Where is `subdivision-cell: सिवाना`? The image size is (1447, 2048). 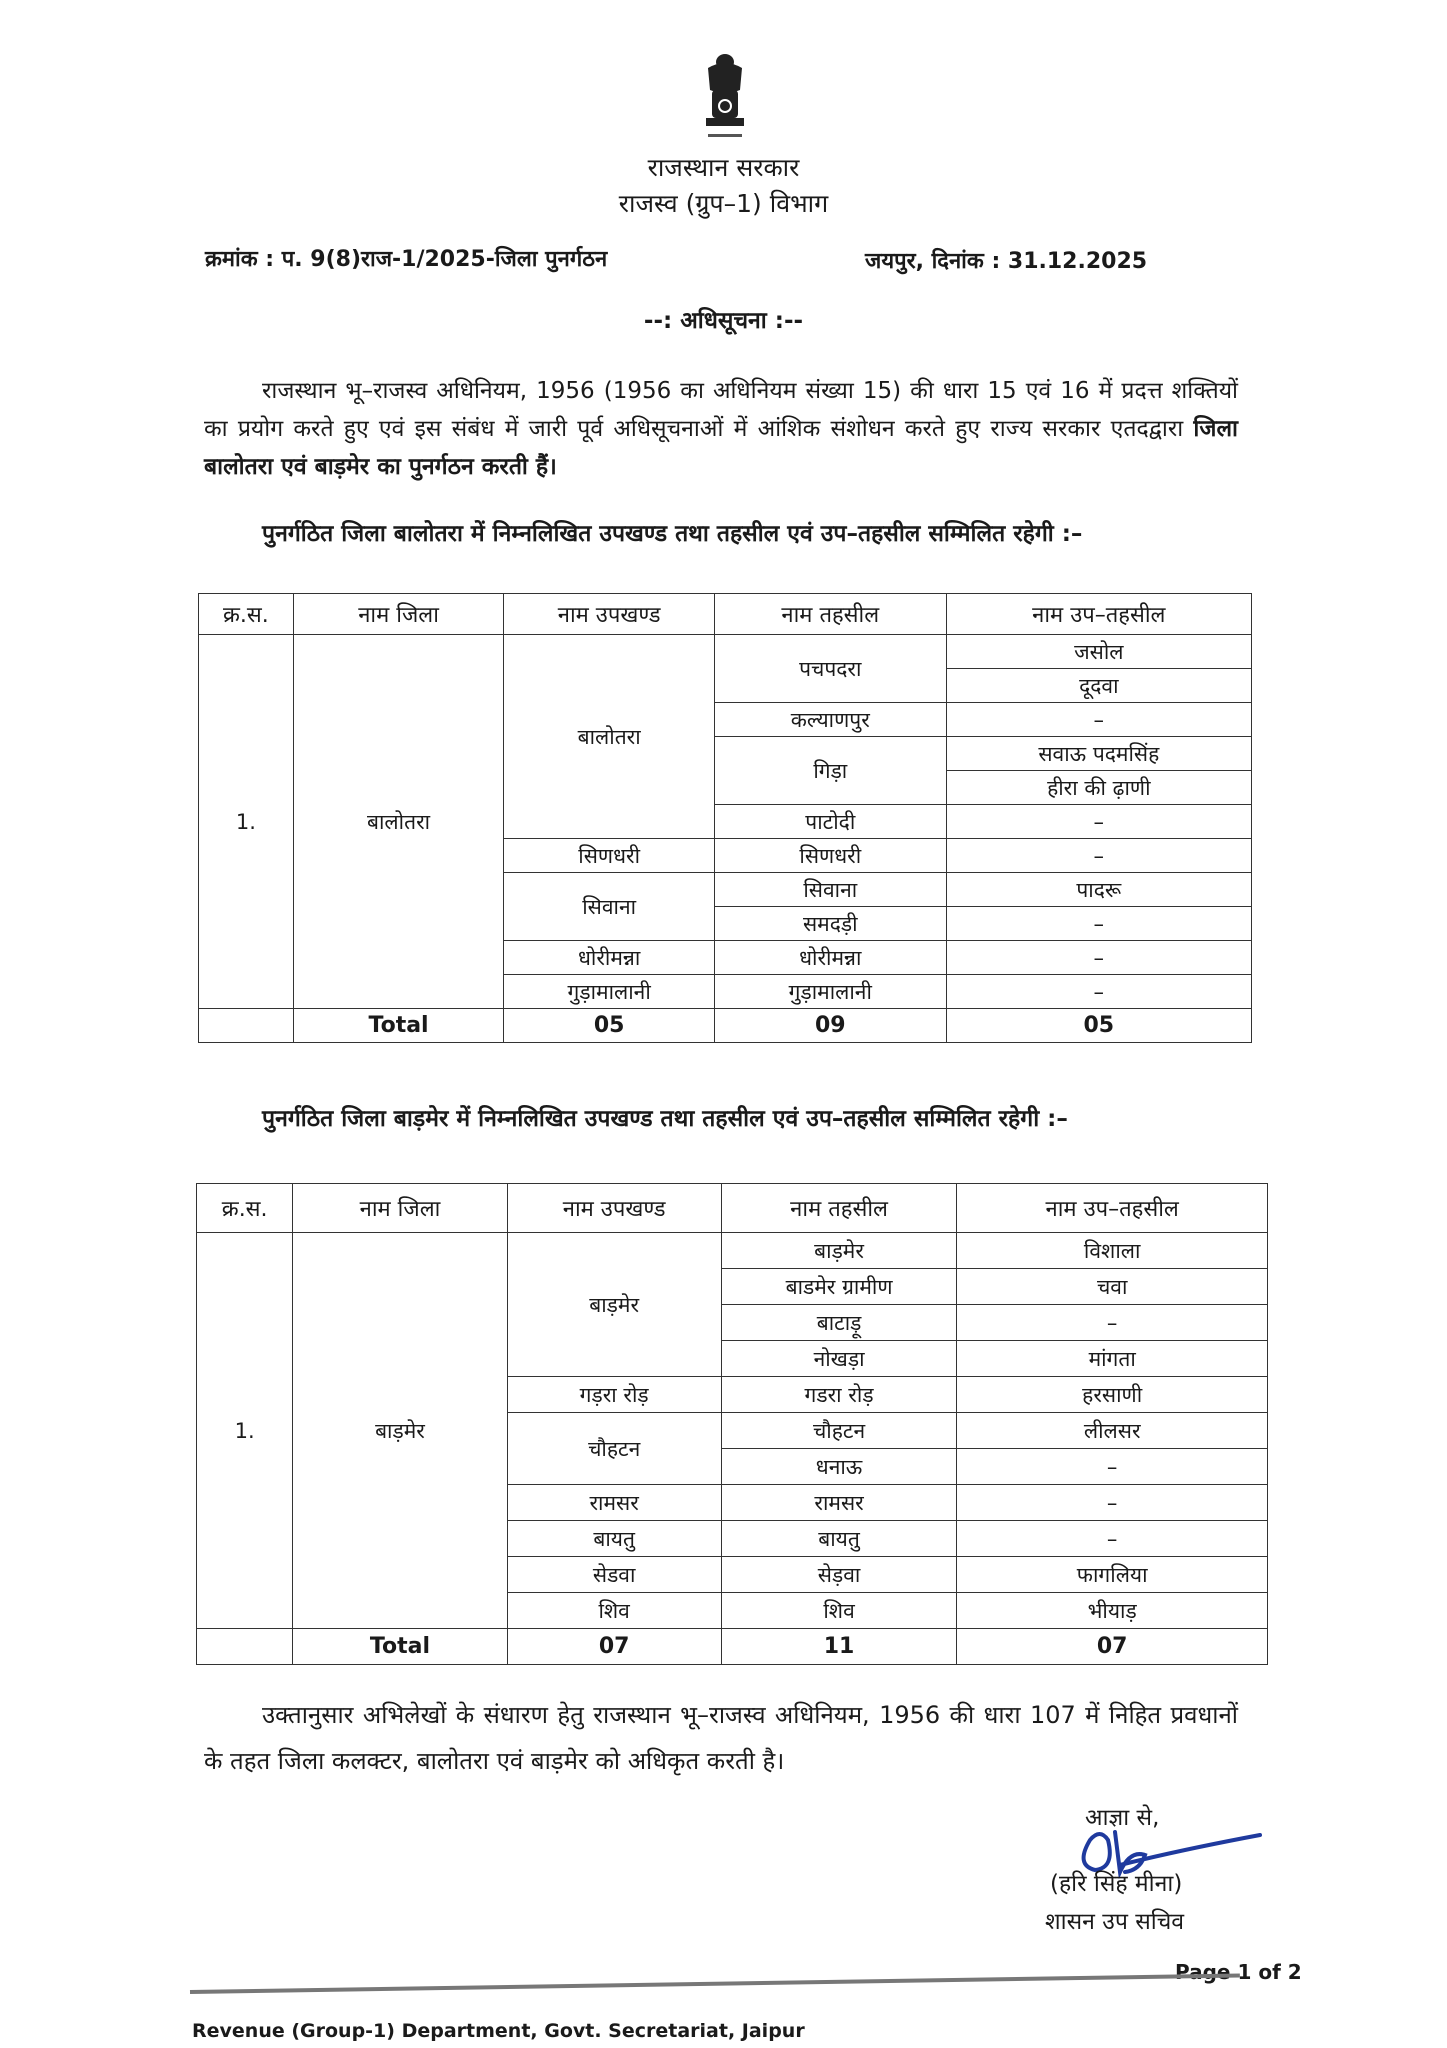
subdivision-cell: सिवाना is located at coordinates (609, 906).